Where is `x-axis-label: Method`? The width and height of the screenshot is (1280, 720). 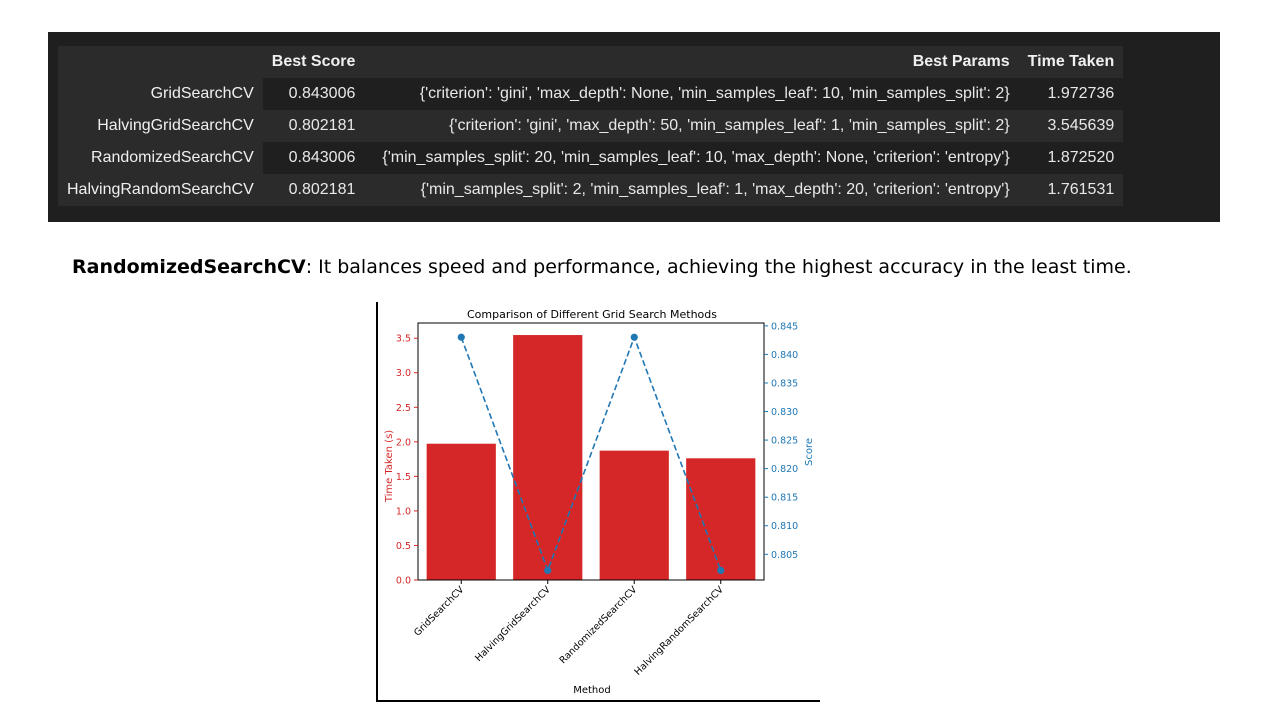 x-axis-label: Method is located at coordinates (592, 690).